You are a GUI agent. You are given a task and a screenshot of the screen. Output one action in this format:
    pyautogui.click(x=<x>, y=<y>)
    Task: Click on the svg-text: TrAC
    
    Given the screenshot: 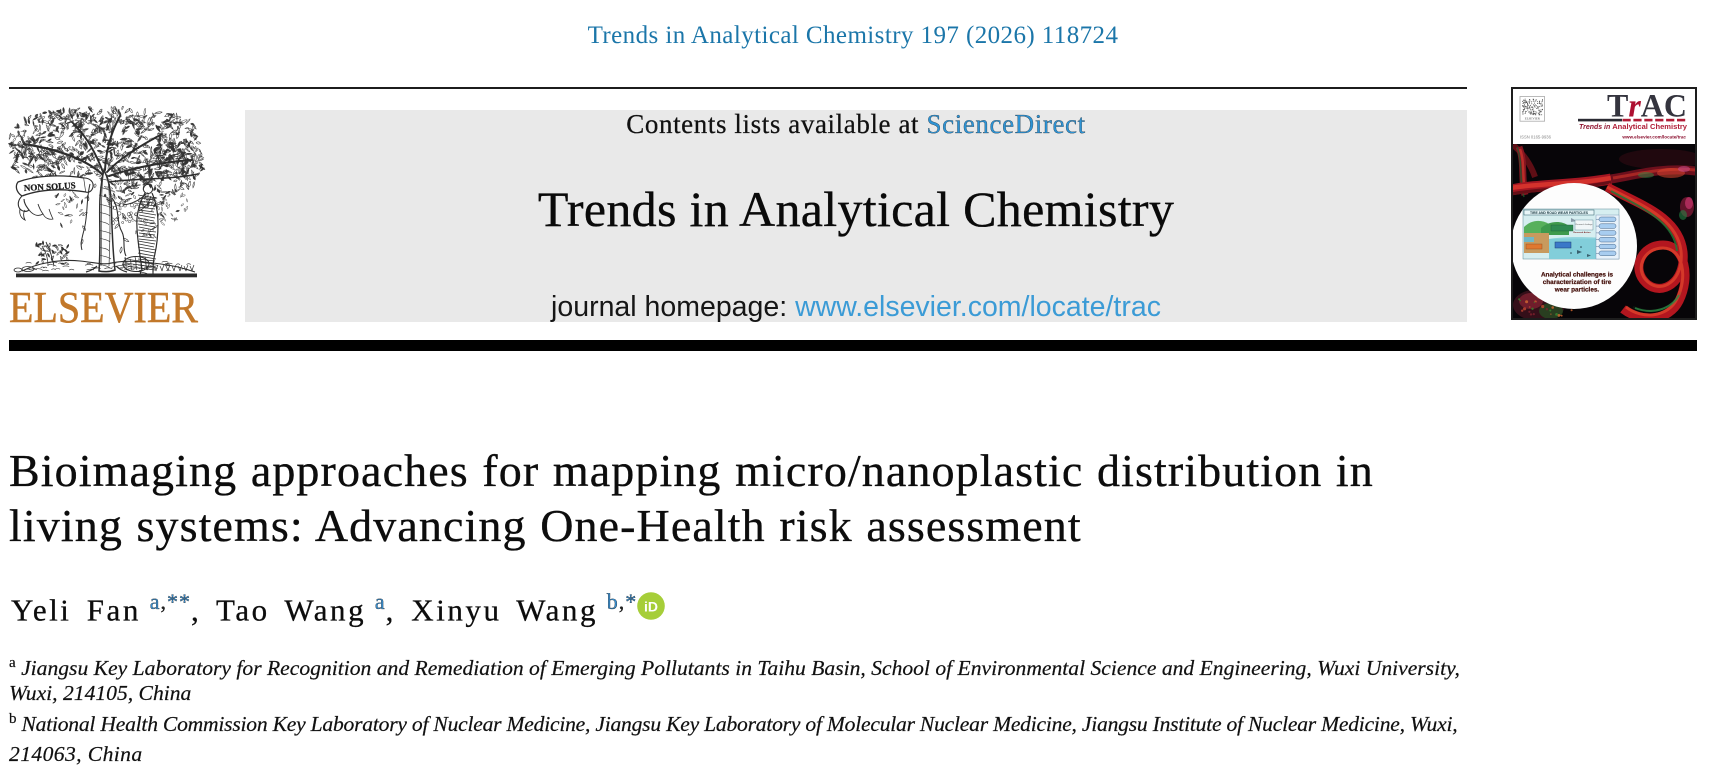 What is the action you would take?
    pyautogui.click(x=1647, y=107)
    